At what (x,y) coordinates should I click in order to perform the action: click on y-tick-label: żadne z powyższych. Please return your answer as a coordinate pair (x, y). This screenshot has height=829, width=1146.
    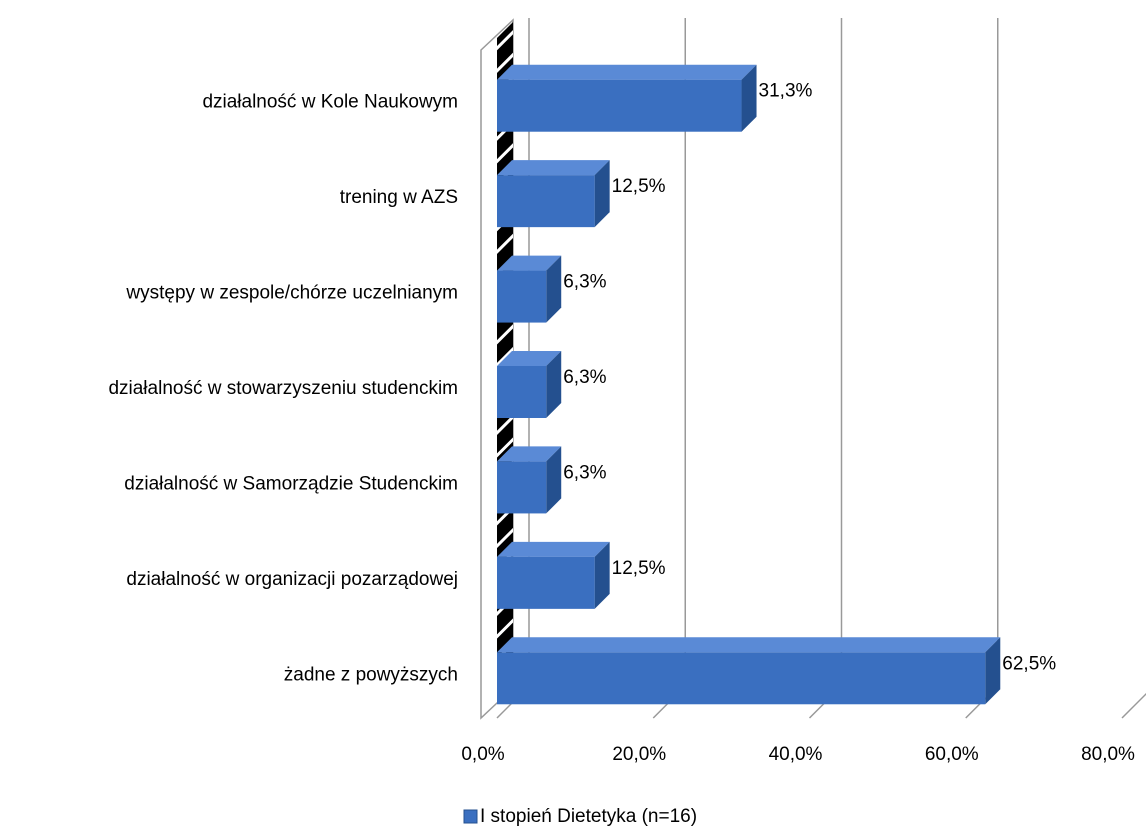
    Looking at the image, I should click on (371, 674).